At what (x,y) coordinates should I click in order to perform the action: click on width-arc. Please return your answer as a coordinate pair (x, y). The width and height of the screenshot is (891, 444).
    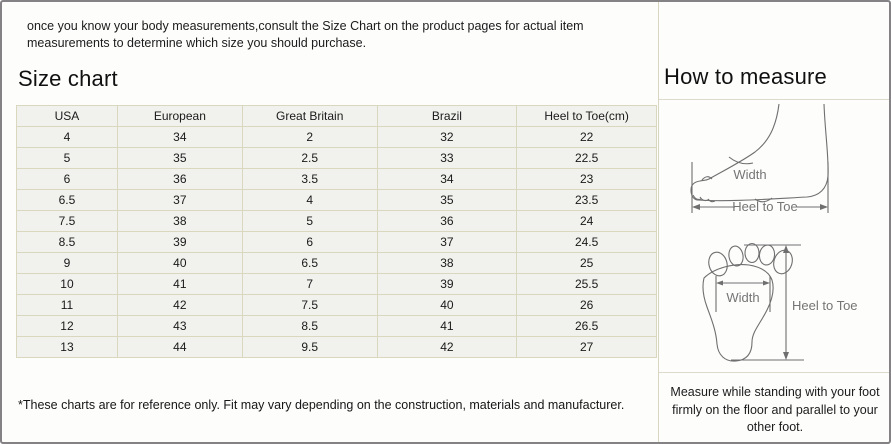
    Looking at the image, I should click on (741, 160).